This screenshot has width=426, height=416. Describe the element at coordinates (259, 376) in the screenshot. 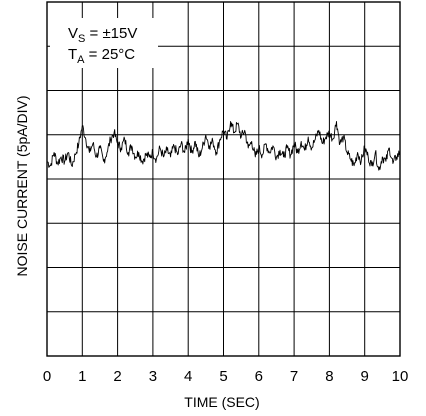

I see `x-tick-label: 6` at that location.